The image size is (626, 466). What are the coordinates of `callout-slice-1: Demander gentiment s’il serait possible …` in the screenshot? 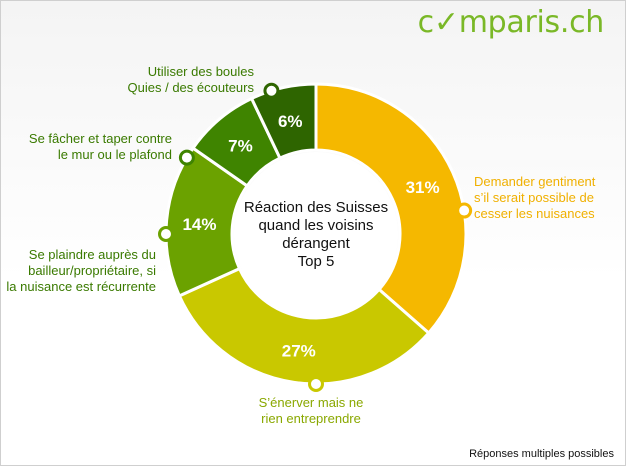 It's located at (534, 198).